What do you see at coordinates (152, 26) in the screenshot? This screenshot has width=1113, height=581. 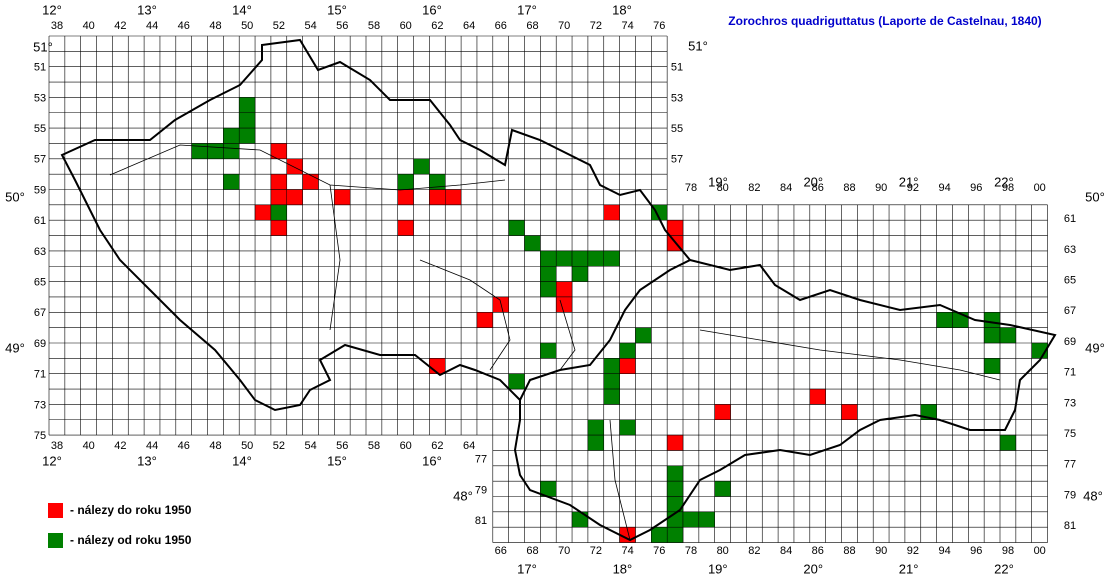 I see `grid-label: 44` at bounding box center [152, 26].